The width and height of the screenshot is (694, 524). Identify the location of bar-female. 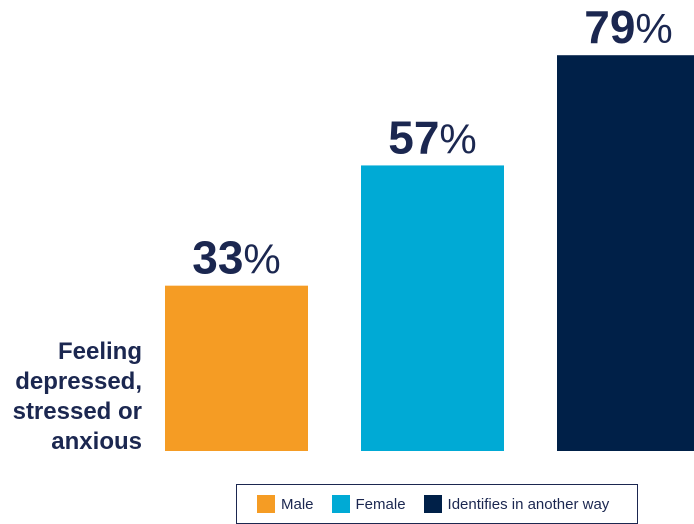
(432, 308).